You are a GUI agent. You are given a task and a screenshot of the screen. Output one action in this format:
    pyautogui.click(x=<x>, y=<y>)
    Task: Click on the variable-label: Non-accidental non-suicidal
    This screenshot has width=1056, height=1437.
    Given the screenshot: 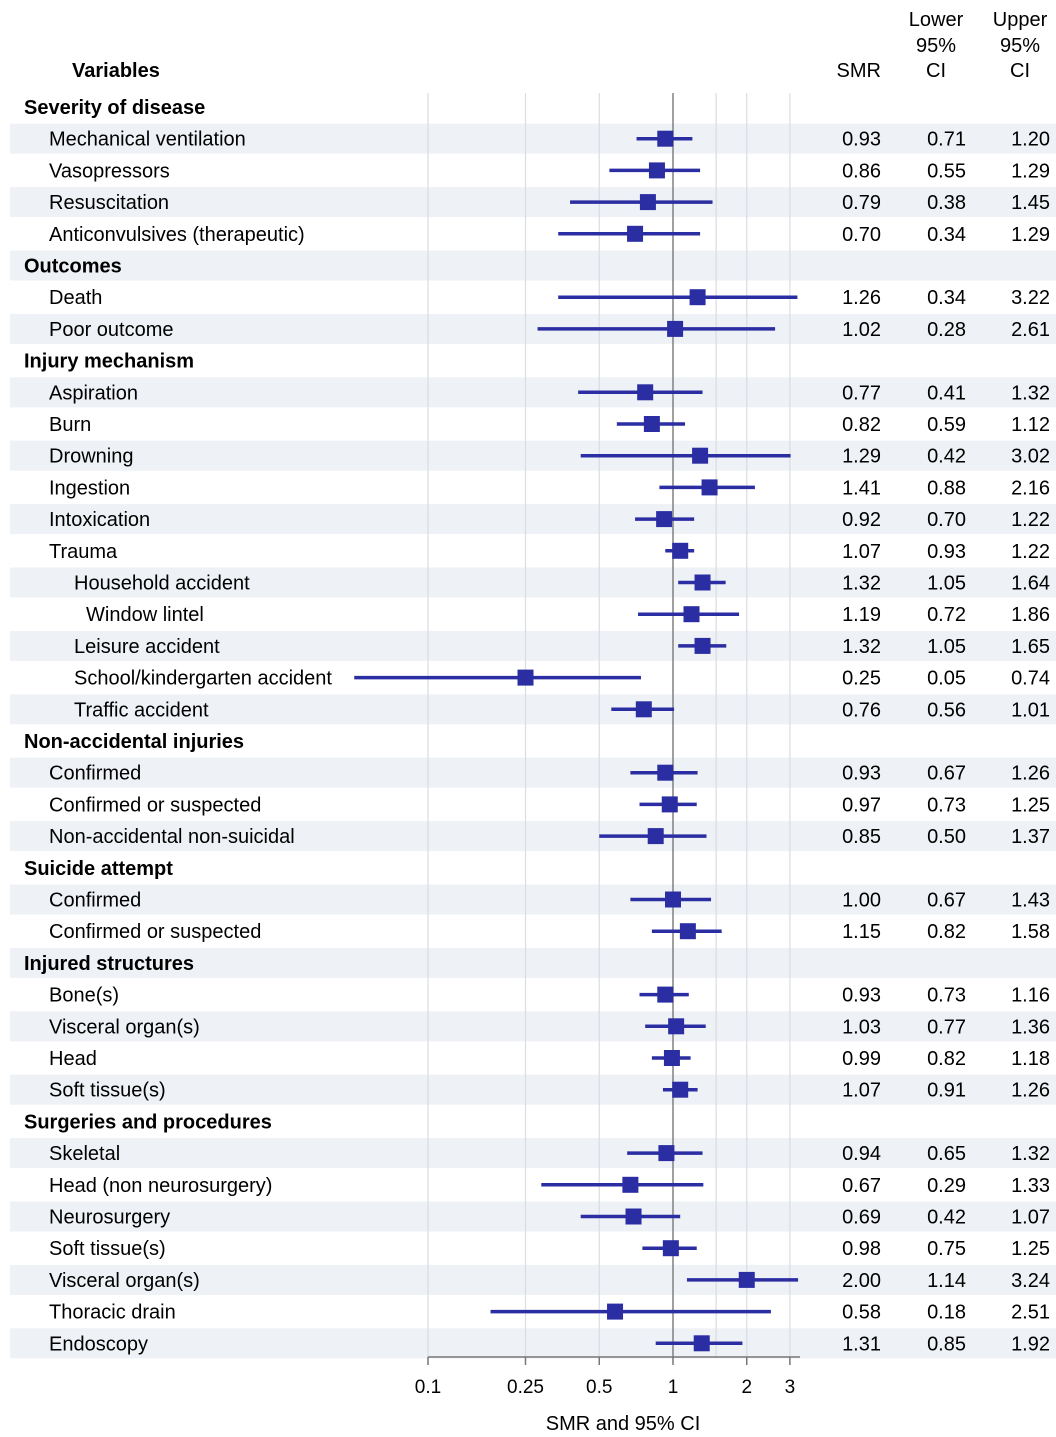 What is the action you would take?
    pyautogui.click(x=172, y=837)
    